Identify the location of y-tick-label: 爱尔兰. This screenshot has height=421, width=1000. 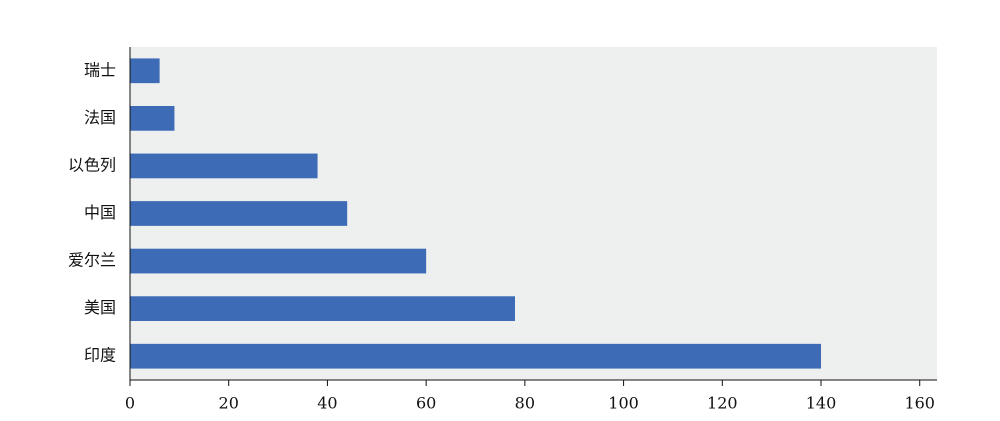
(92, 260).